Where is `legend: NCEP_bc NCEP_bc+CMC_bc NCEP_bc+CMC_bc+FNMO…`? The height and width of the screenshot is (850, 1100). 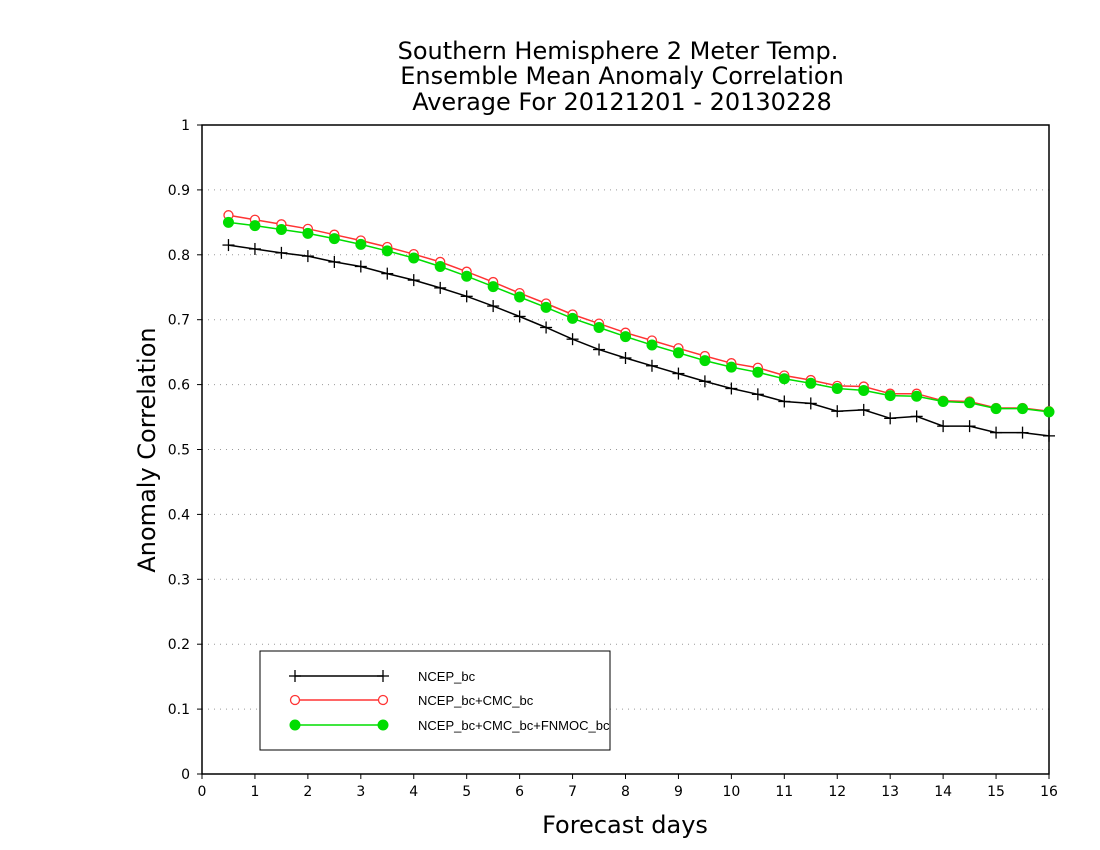 legend: NCEP_bc NCEP_bc+CMC_bc NCEP_bc+CMC_bc+FNMO… is located at coordinates (435, 700).